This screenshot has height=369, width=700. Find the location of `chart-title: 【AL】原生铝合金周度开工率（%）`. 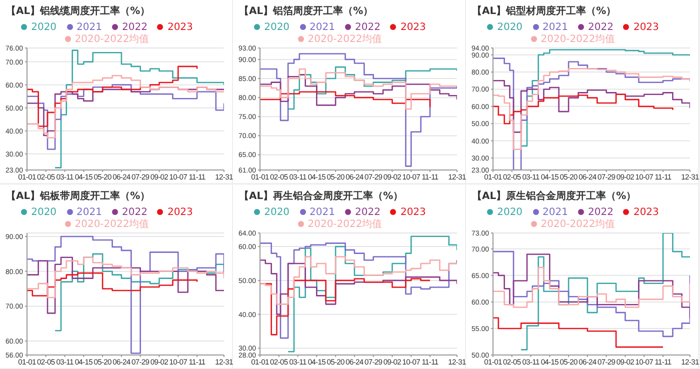

chart-title: 【AL】原生铝合金周度开工率（%） is located at coordinates (554, 196).